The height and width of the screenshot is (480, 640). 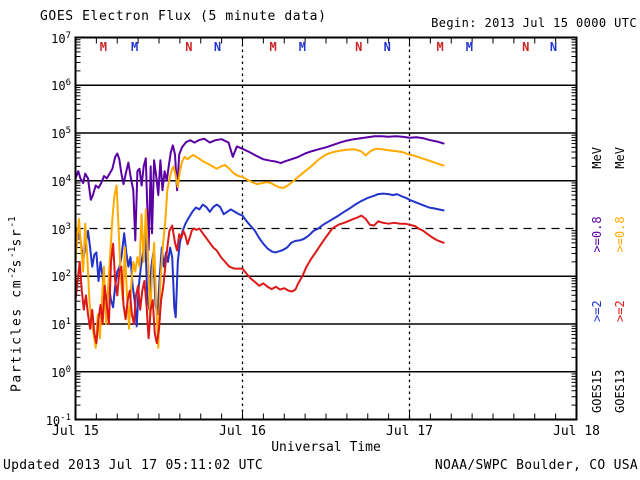 I want to click on y-tick-label-10e2: 10², so click(x=61, y=277).